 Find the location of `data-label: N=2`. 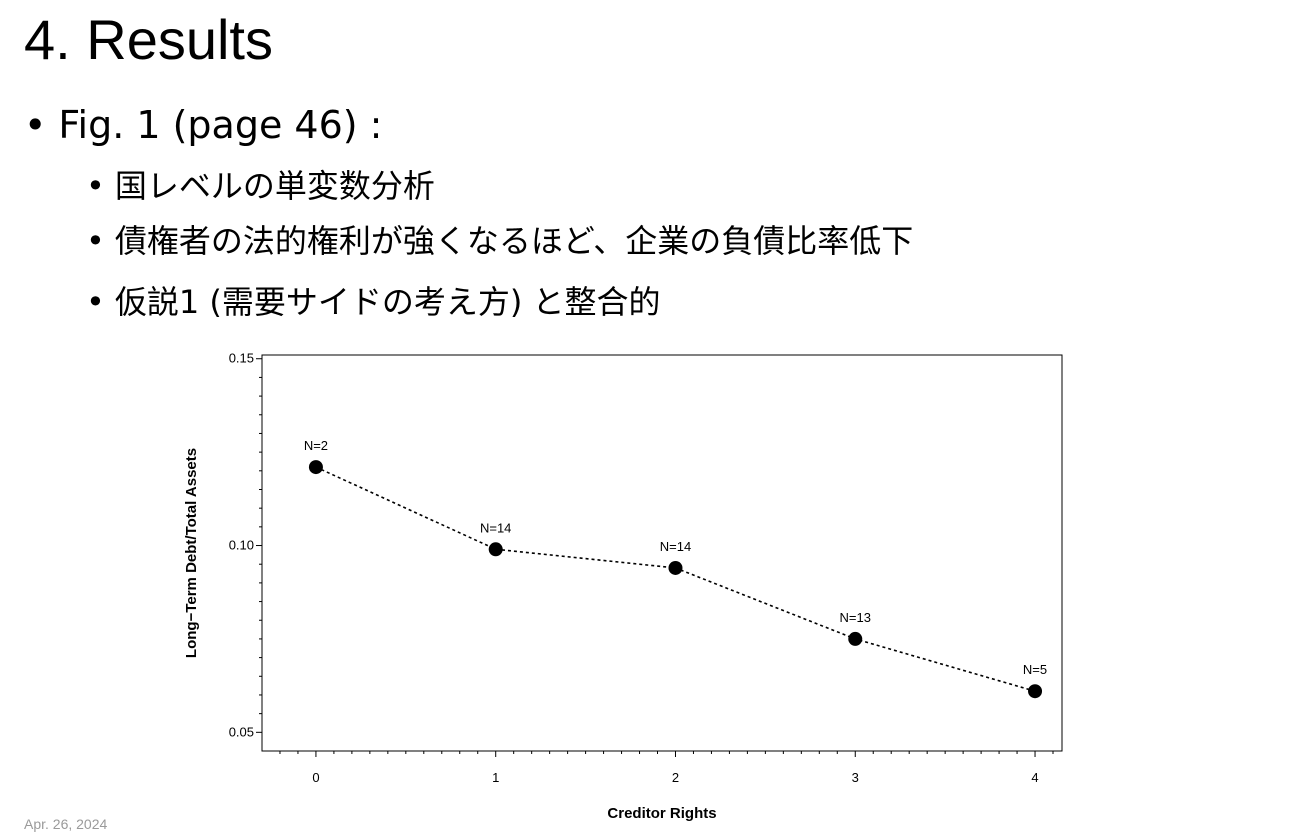

data-label: N=2 is located at coordinates (316, 445).